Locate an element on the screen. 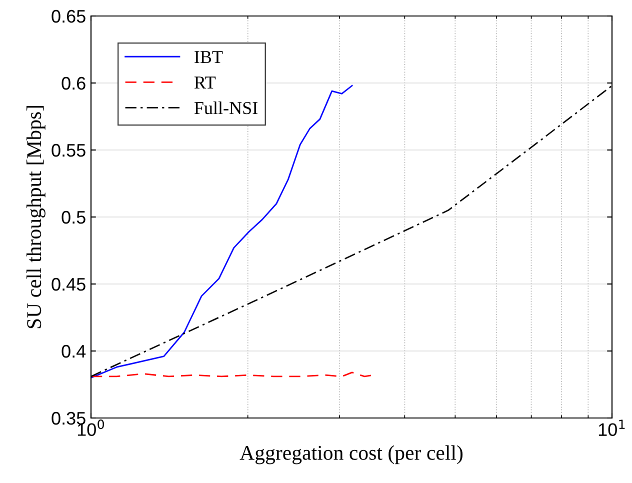 The image size is (632, 483). y-tick-label: 0.45 is located at coordinates (69, 284).